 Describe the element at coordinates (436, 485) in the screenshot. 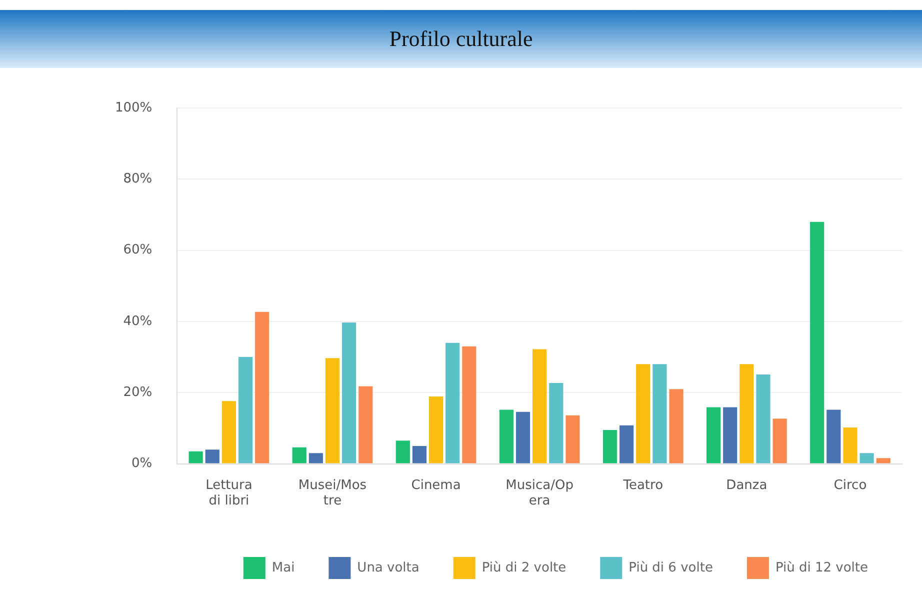

I see `x-tick-label: Cinema` at that location.